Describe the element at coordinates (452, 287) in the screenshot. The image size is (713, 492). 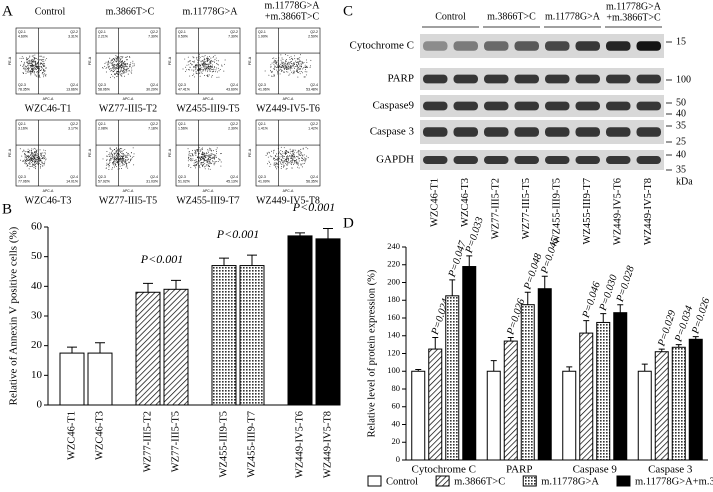
I see `error-bar` at that location.